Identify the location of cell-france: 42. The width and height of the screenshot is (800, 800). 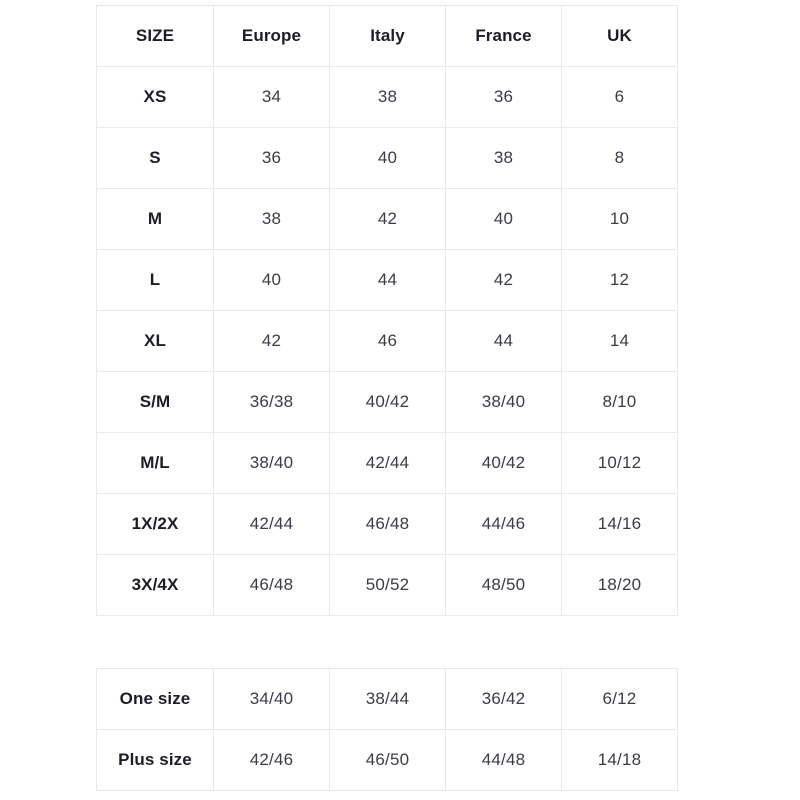
(503, 280).